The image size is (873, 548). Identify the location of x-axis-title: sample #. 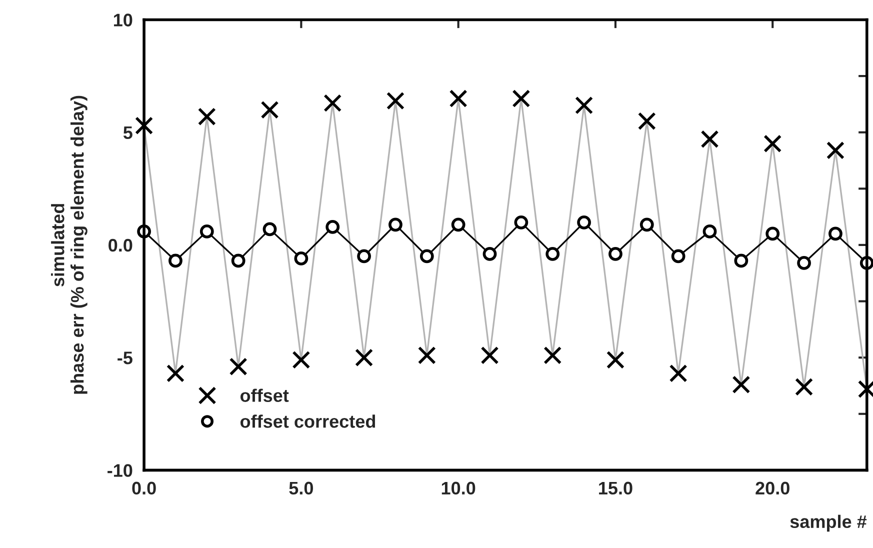
(828, 523).